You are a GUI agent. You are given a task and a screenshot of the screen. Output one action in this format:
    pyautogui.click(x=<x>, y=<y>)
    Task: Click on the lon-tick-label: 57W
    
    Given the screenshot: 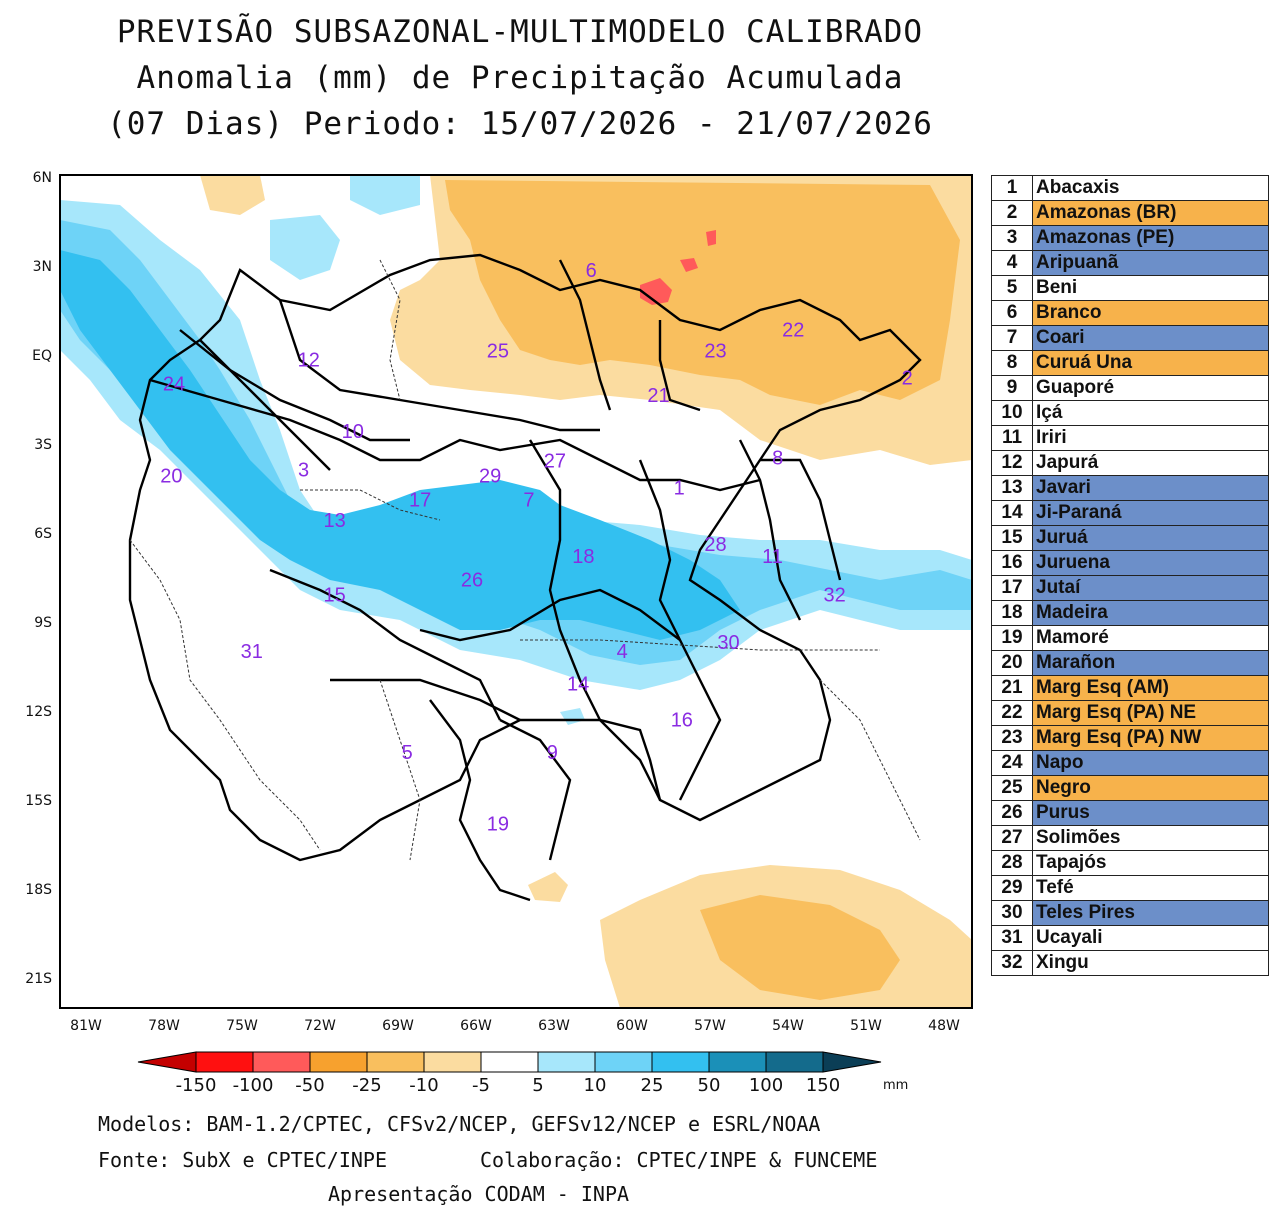 What is the action you would take?
    pyautogui.click(x=710, y=1026)
    